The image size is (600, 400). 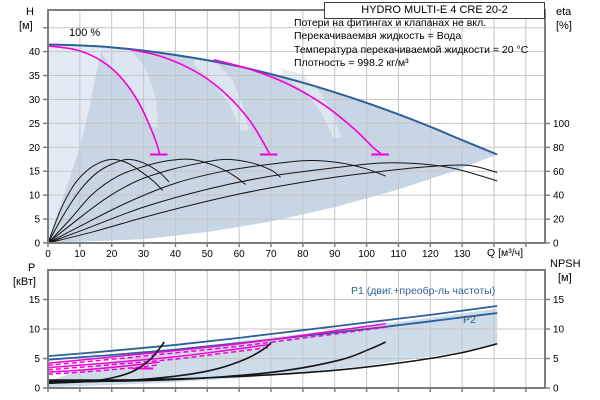 I want to click on condition-line: Потери на фитингах и клапанах не вкл., so click(x=390, y=23).